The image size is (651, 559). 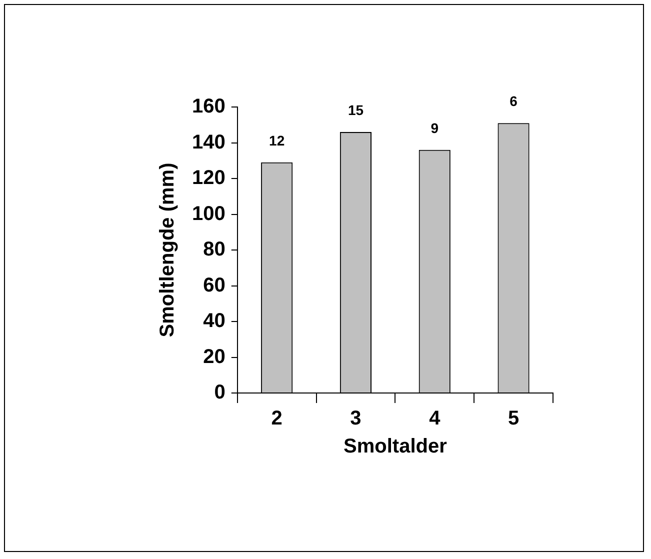 What do you see at coordinates (214, 285) in the screenshot?
I see `y-tick-label: 60` at bounding box center [214, 285].